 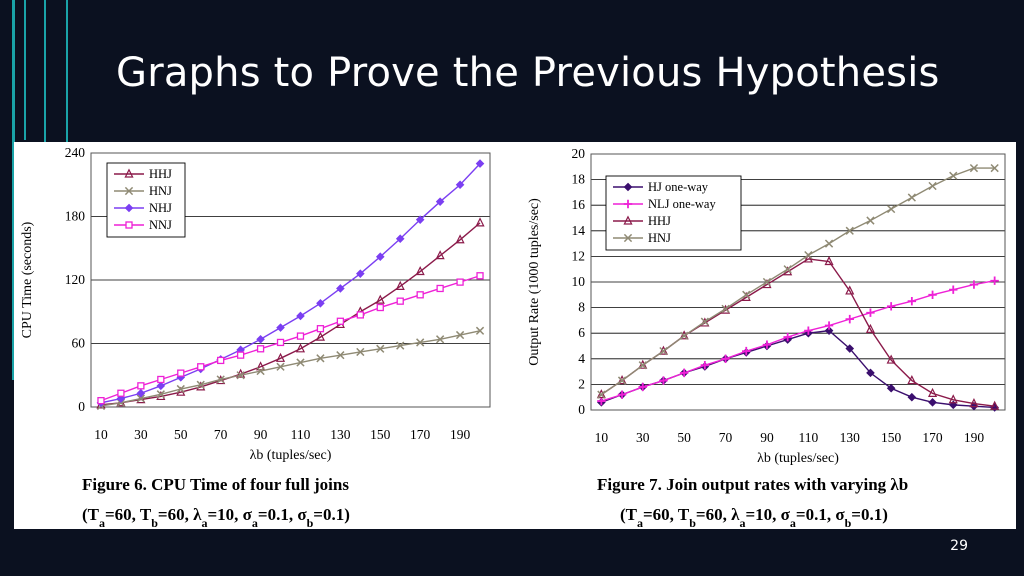 I want to click on fig7-legend-marker-hnj, so click(x=628, y=238).